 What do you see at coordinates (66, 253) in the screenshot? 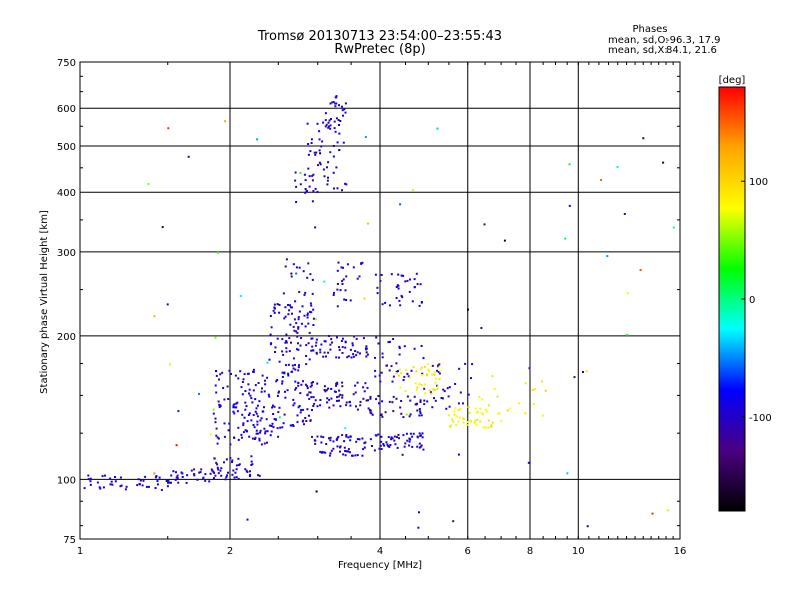
I see `y-tick-label: 300` at bounding box center [66, 253].